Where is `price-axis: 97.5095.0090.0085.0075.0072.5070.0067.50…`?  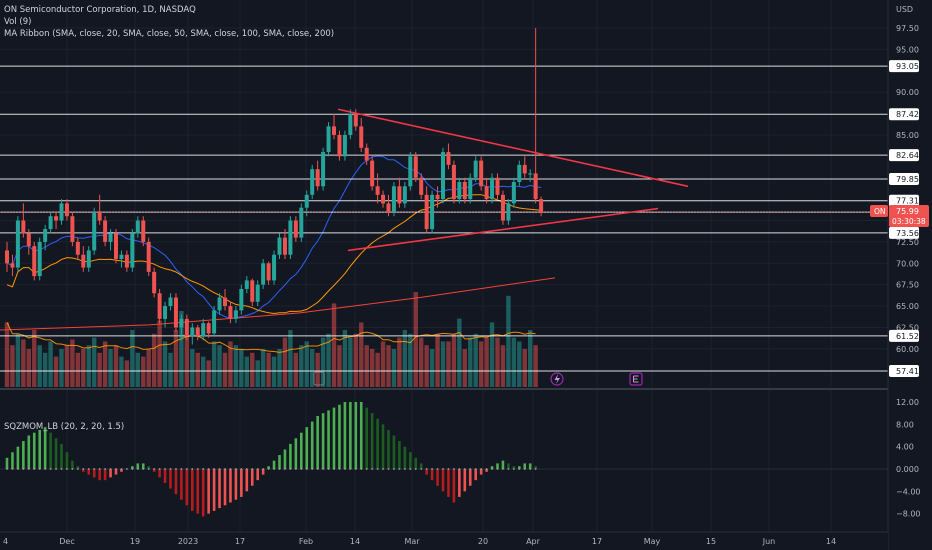 price-axis: 97.5095.0090.0085.0075.0072.5070.0067.50… is located at coordinates (907, 189).